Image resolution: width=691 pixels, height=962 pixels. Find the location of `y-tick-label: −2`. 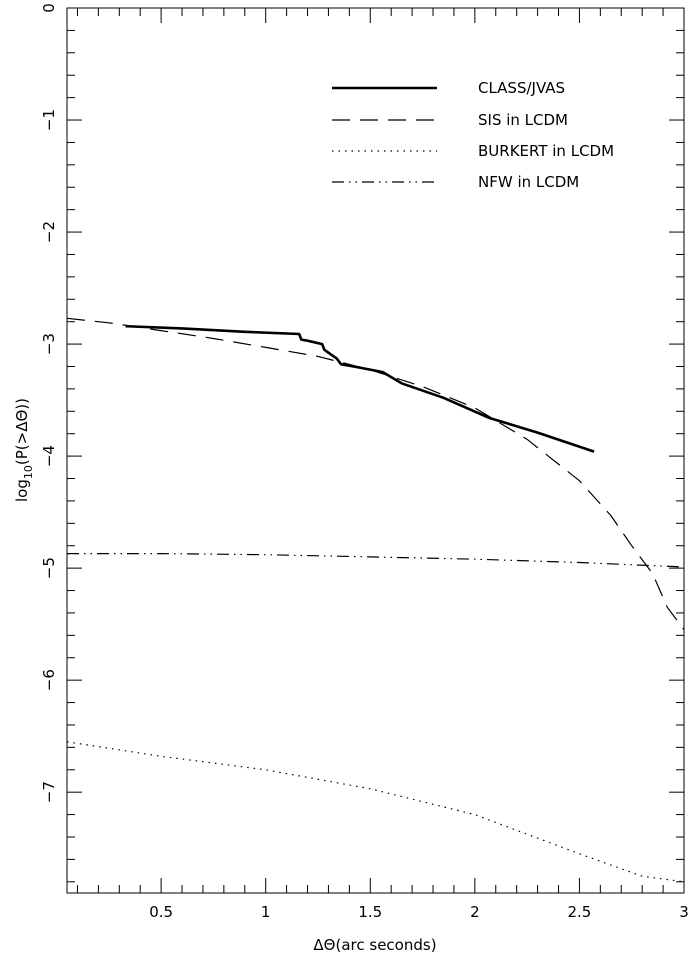

y-tick-label: −2 is located at coordinates (49, 232).